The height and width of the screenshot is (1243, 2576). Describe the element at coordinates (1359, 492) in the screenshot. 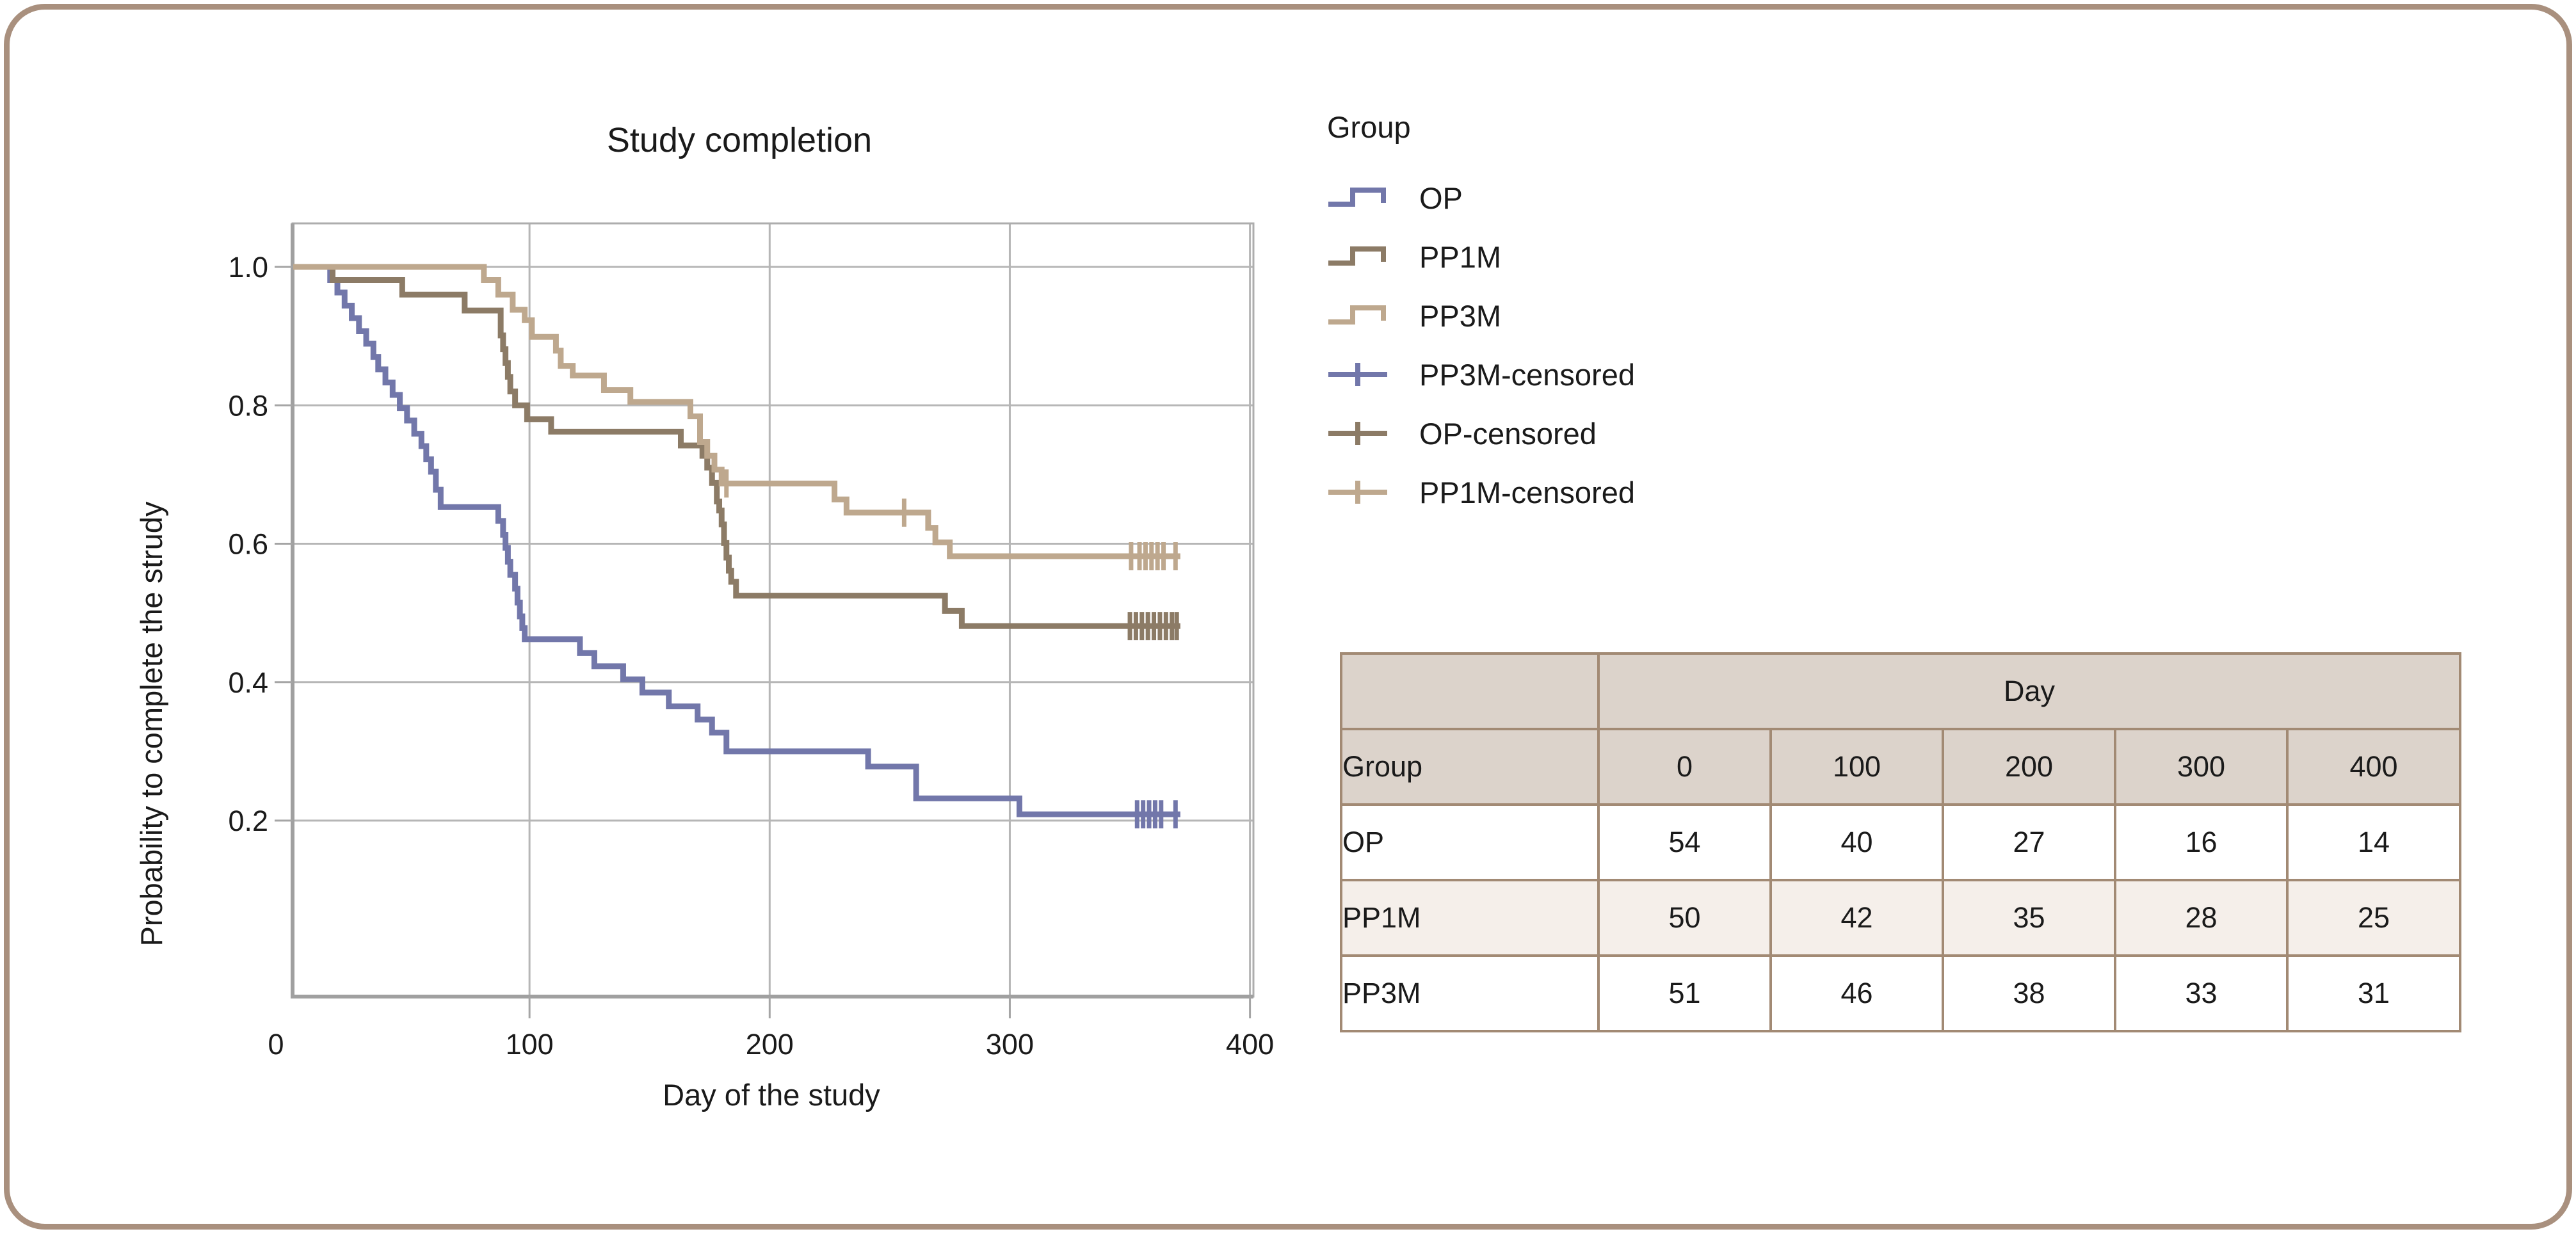

I see `pp1m-censored-plus-icon` at that location.